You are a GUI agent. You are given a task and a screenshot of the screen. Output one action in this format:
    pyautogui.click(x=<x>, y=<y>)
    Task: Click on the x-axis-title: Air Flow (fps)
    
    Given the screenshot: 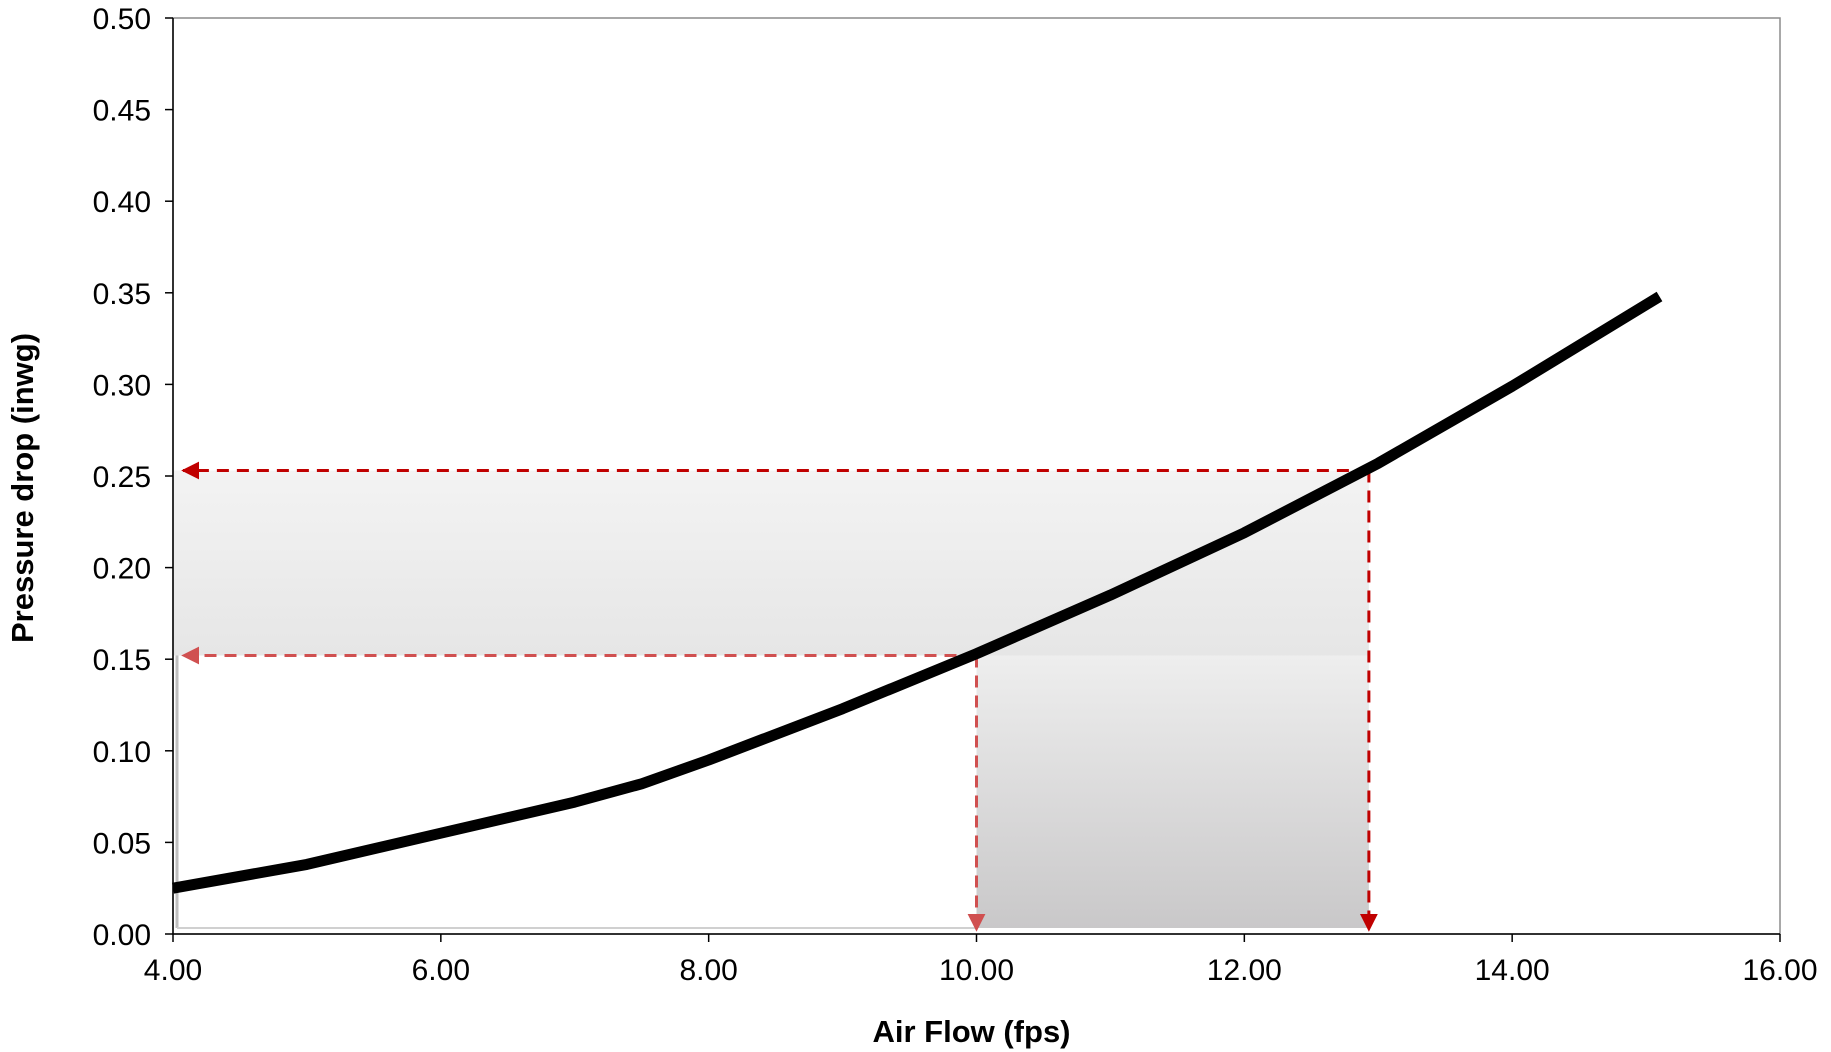 What is the action you would take?
    pyautogui.click(x=971, y=1031)
    